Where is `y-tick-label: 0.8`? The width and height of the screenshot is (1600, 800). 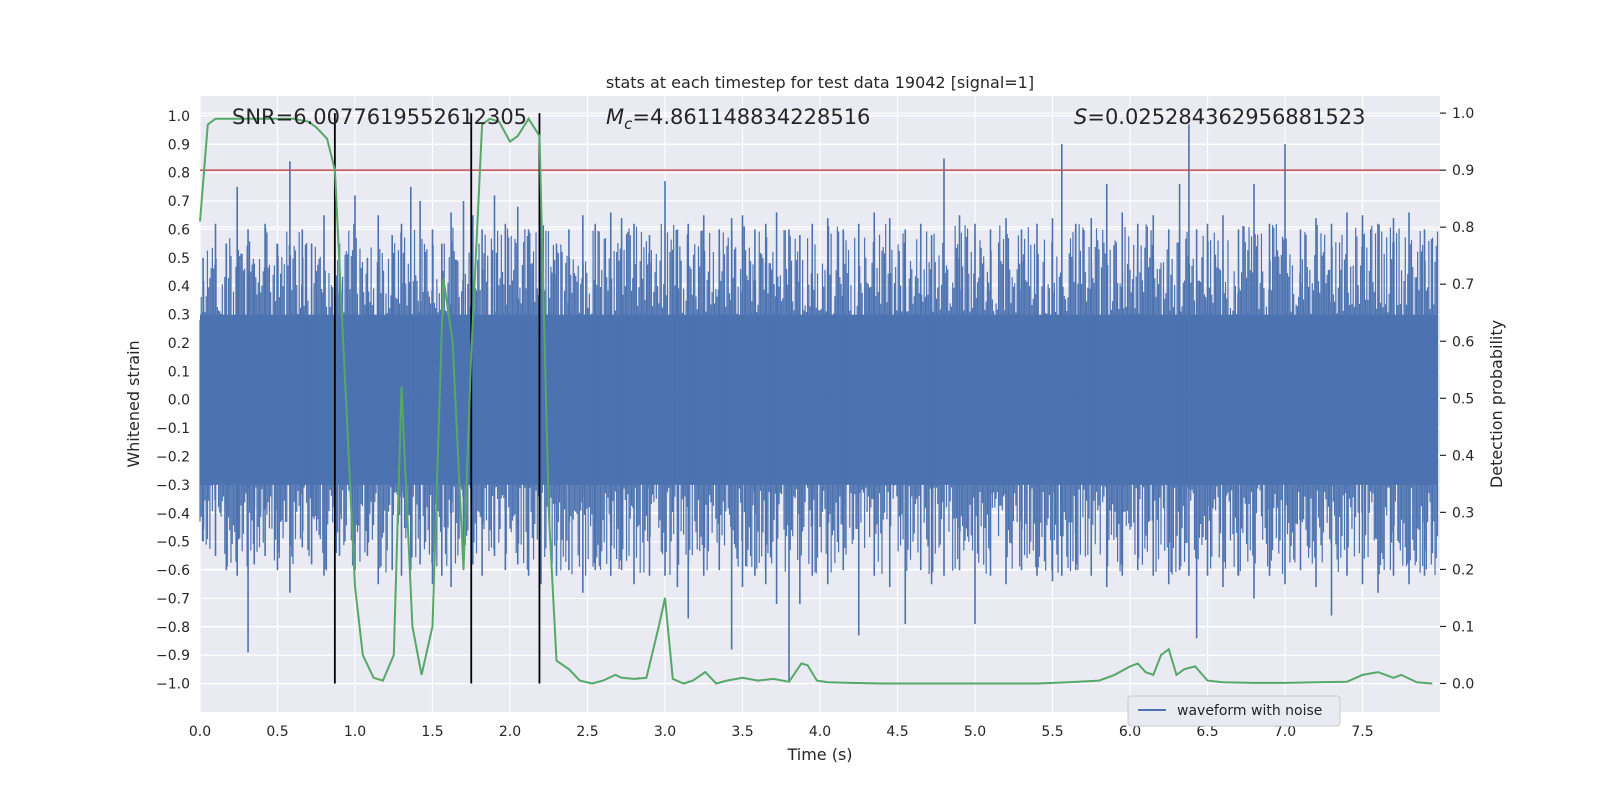 y-tick-label: 0.8 is located at coordinates (179, 174).